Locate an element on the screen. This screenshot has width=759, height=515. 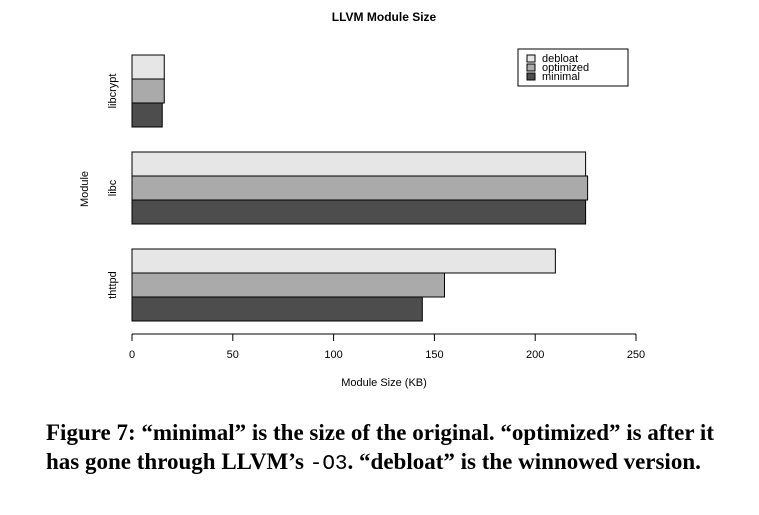
category-label-libcrypt: libcrypt is located at coordinates (113, 91).